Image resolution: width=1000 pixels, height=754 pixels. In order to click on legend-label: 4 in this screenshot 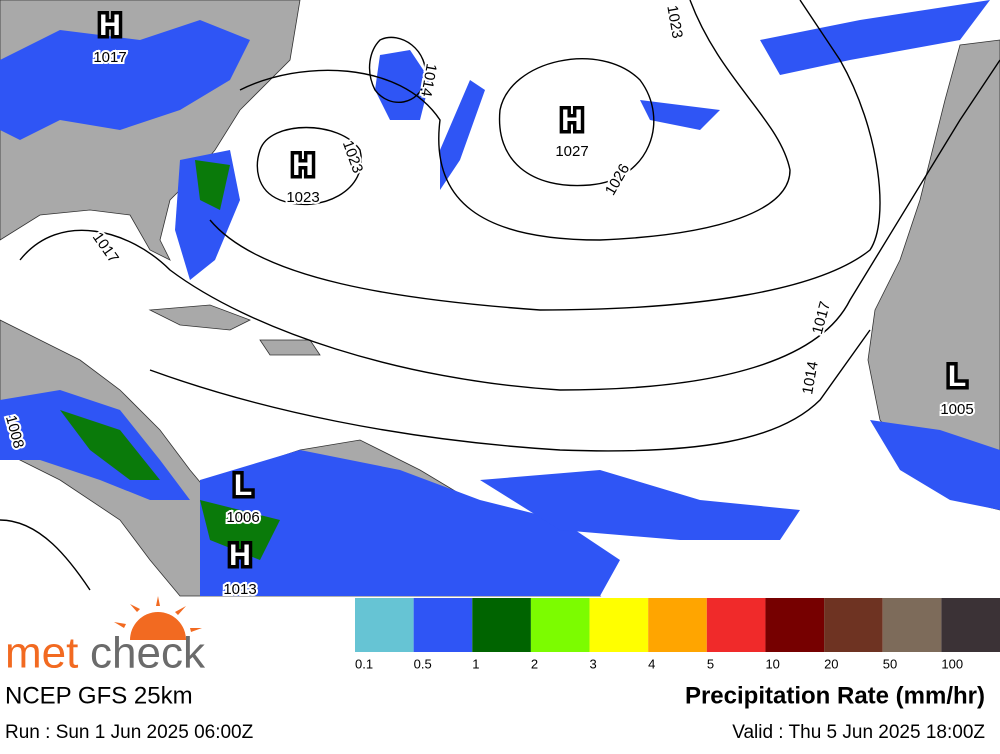, I will do `click(651, 663)`.